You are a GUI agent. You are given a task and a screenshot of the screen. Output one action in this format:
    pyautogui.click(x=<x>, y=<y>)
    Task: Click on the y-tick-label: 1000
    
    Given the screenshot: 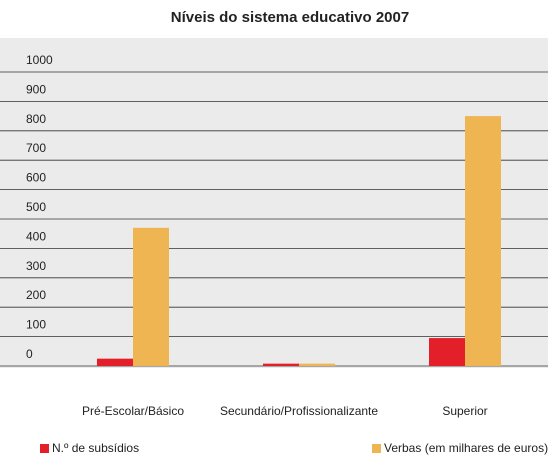 What is the action you would take?
    pyautogui.click(x=39, y=60)
    